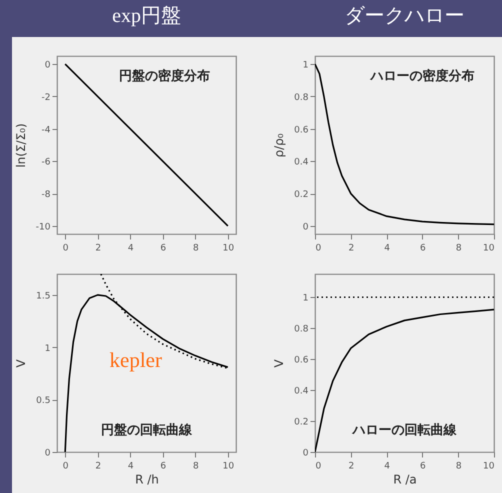 This screenshot has width=502, height=493. What do you see at coordinates (46, 130) in the screenshot?
I see `y-tick-label: -4` at bounding box center [46, 130].